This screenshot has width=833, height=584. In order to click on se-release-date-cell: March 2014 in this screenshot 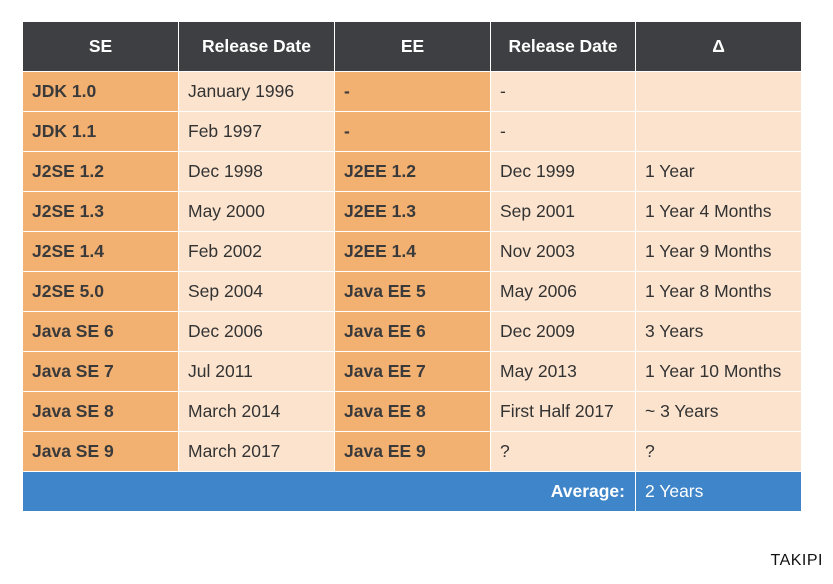, I will do `click(256, 411)`.